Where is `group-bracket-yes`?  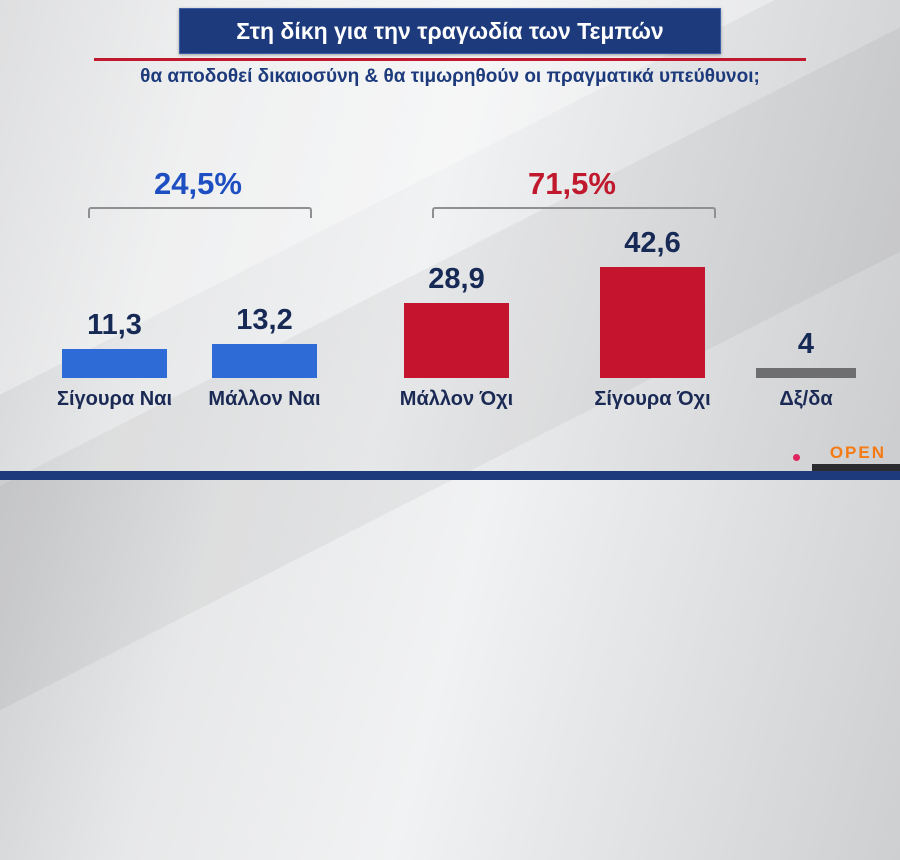
group-bracket-yes is located at coordinates (200, 212).